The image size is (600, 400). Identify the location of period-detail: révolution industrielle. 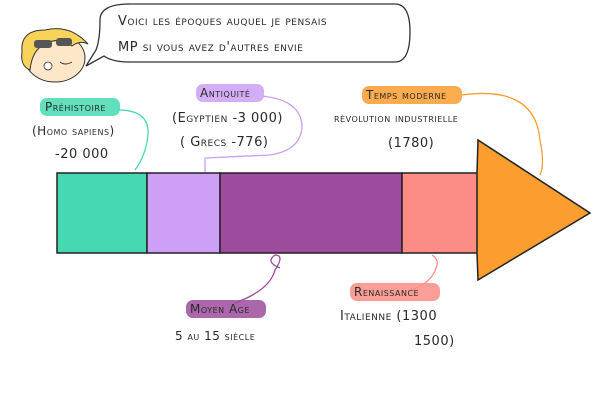
(396, 118).